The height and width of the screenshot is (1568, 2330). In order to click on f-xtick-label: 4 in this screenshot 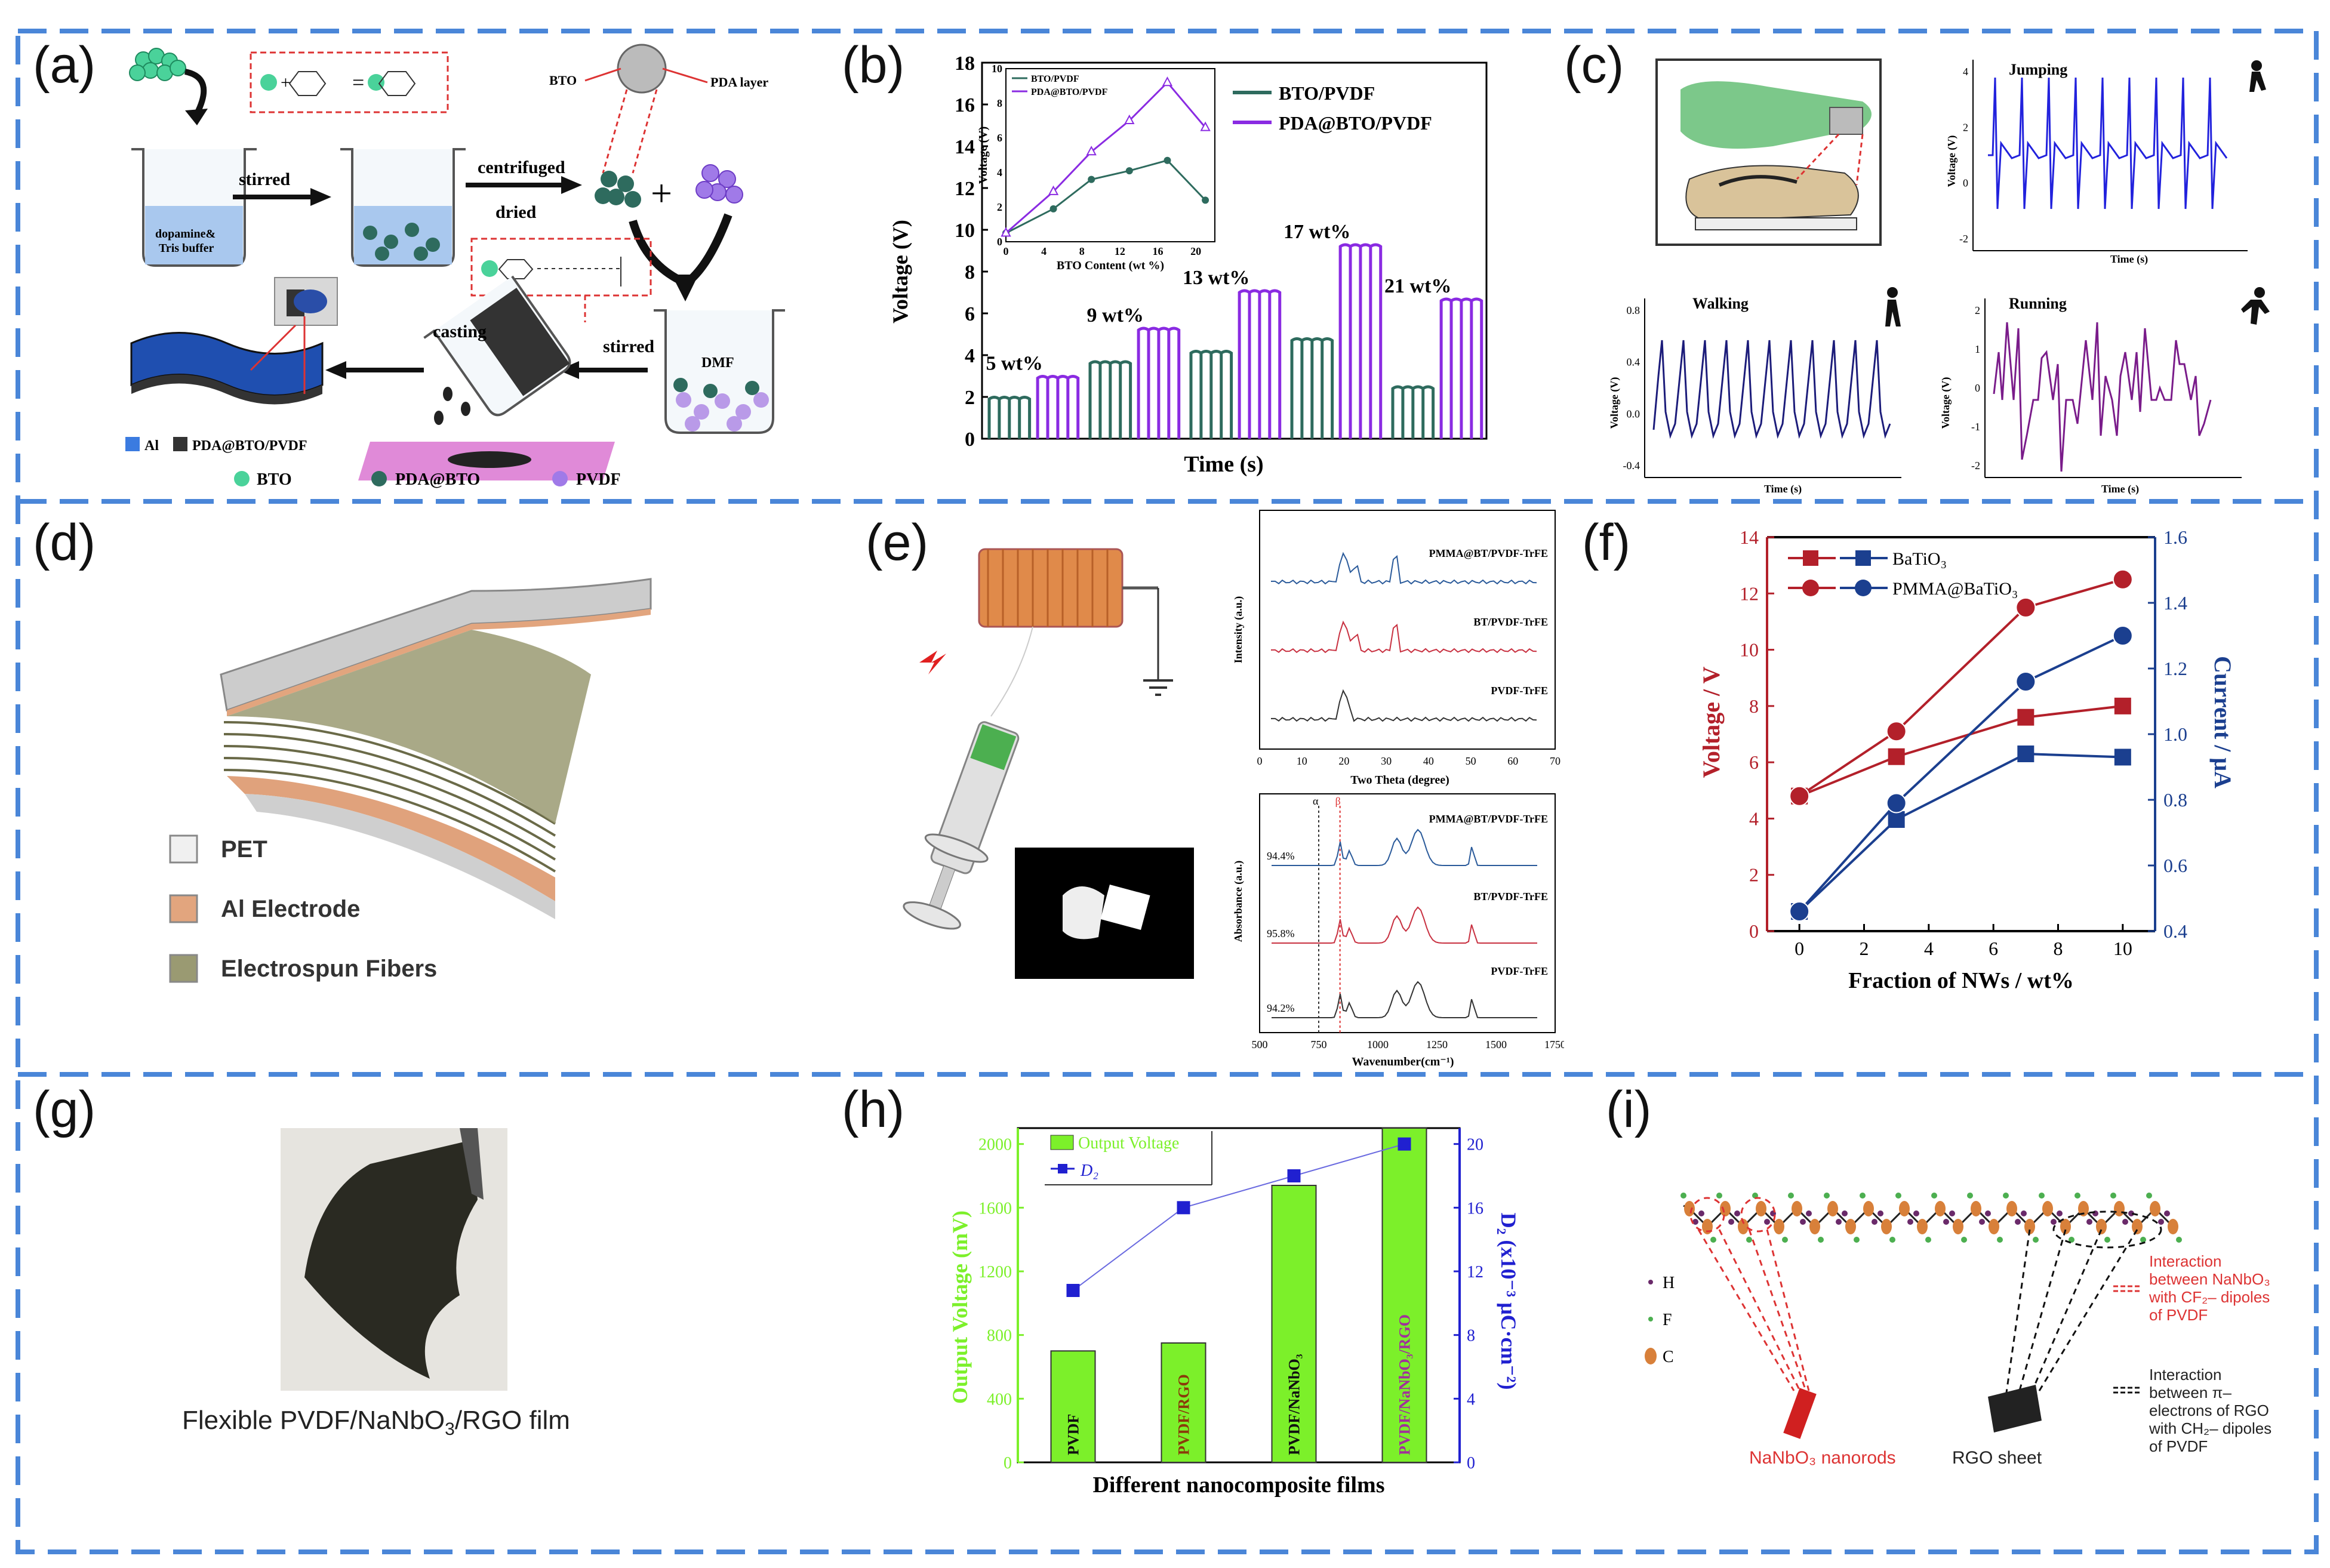, I will do `click(1929, 948)`.